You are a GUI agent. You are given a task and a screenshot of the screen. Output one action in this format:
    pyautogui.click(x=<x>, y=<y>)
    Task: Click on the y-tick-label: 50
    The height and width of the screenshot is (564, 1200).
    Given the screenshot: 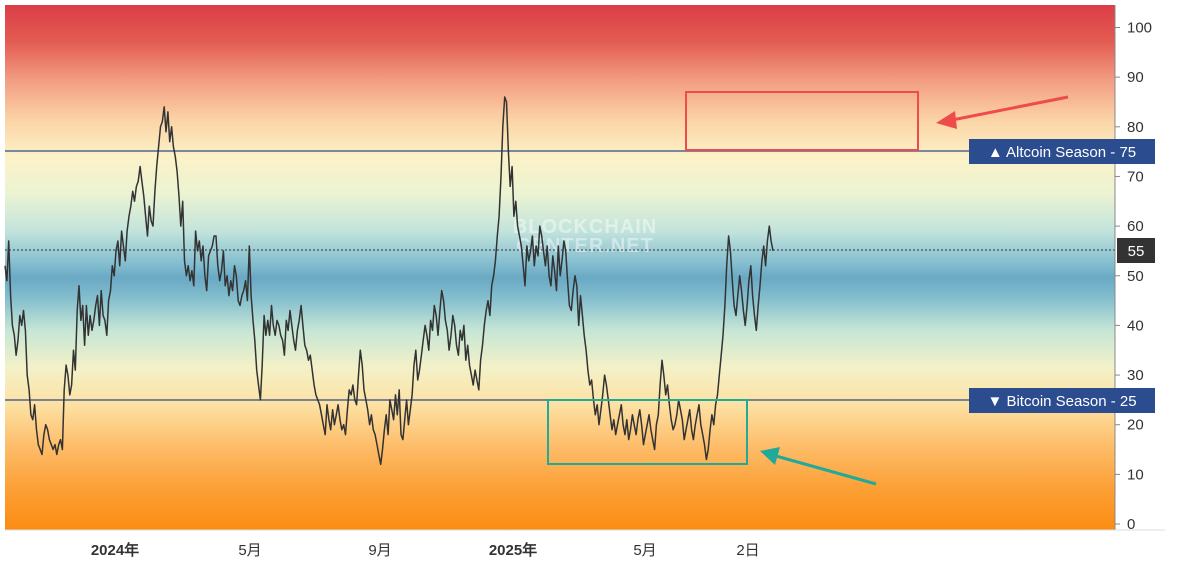 What is the action you would take?
    pyautogui.click(x=1135, y=276)
    